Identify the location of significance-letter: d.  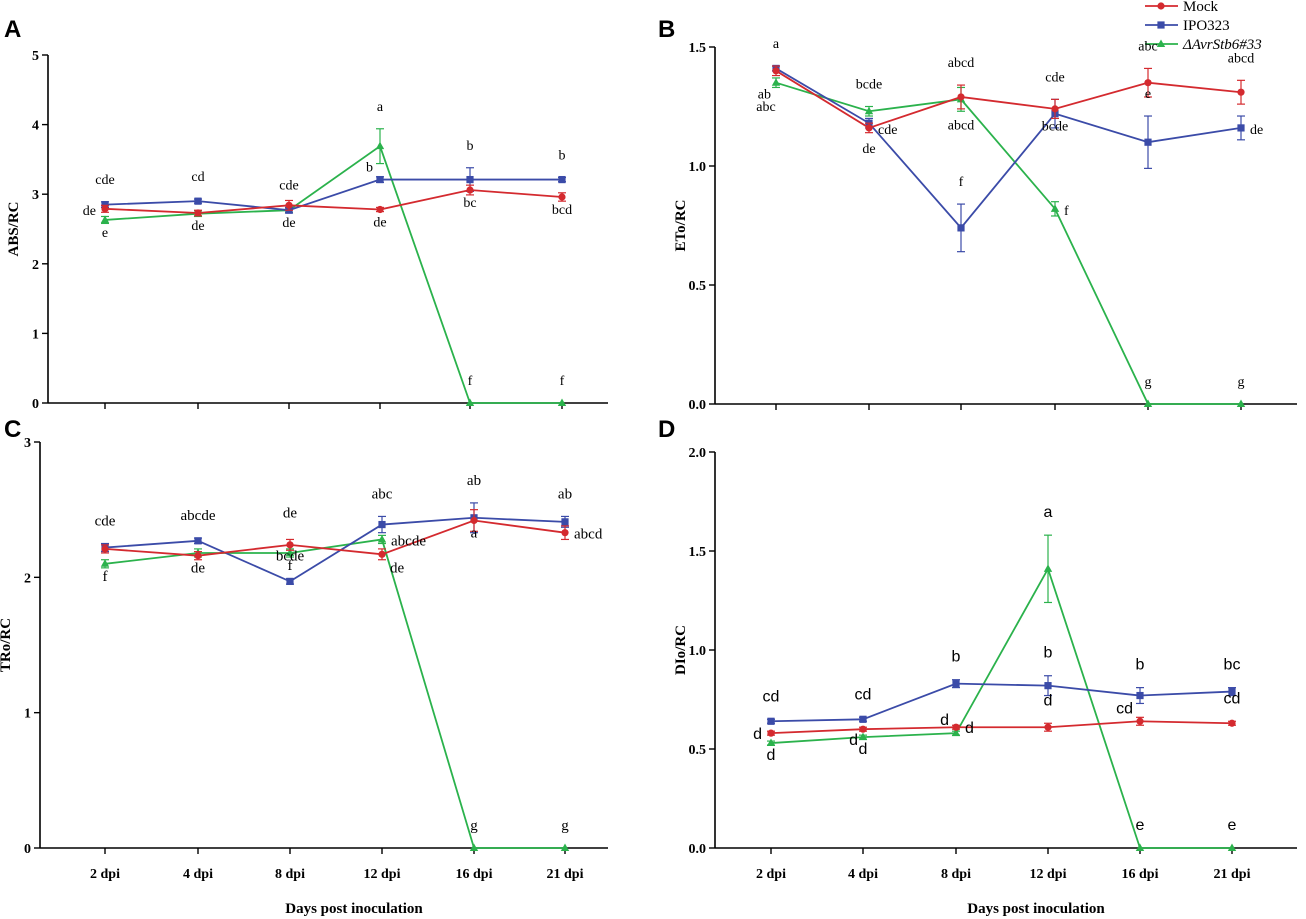
(771, 755).